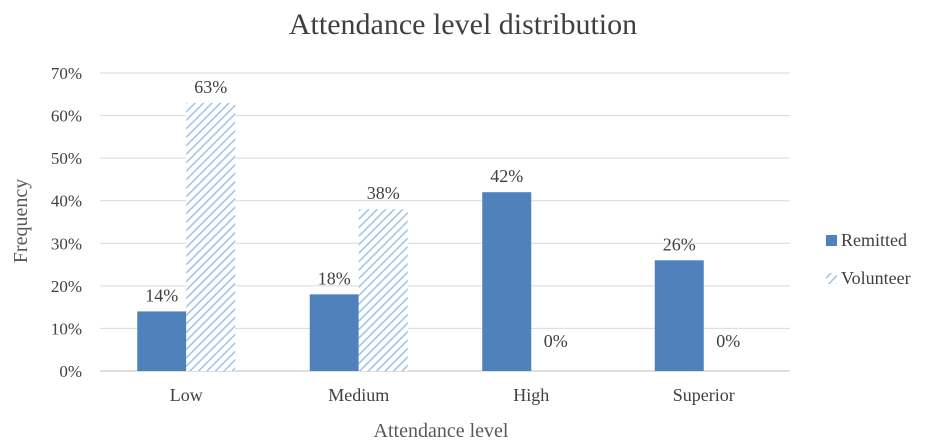 The height and width of the screenshot is (441, 930). What do you see at coordinates (831, 240) in the screenshot?
I see `legend-swatch-remitted` at bounding box center [831, 240].